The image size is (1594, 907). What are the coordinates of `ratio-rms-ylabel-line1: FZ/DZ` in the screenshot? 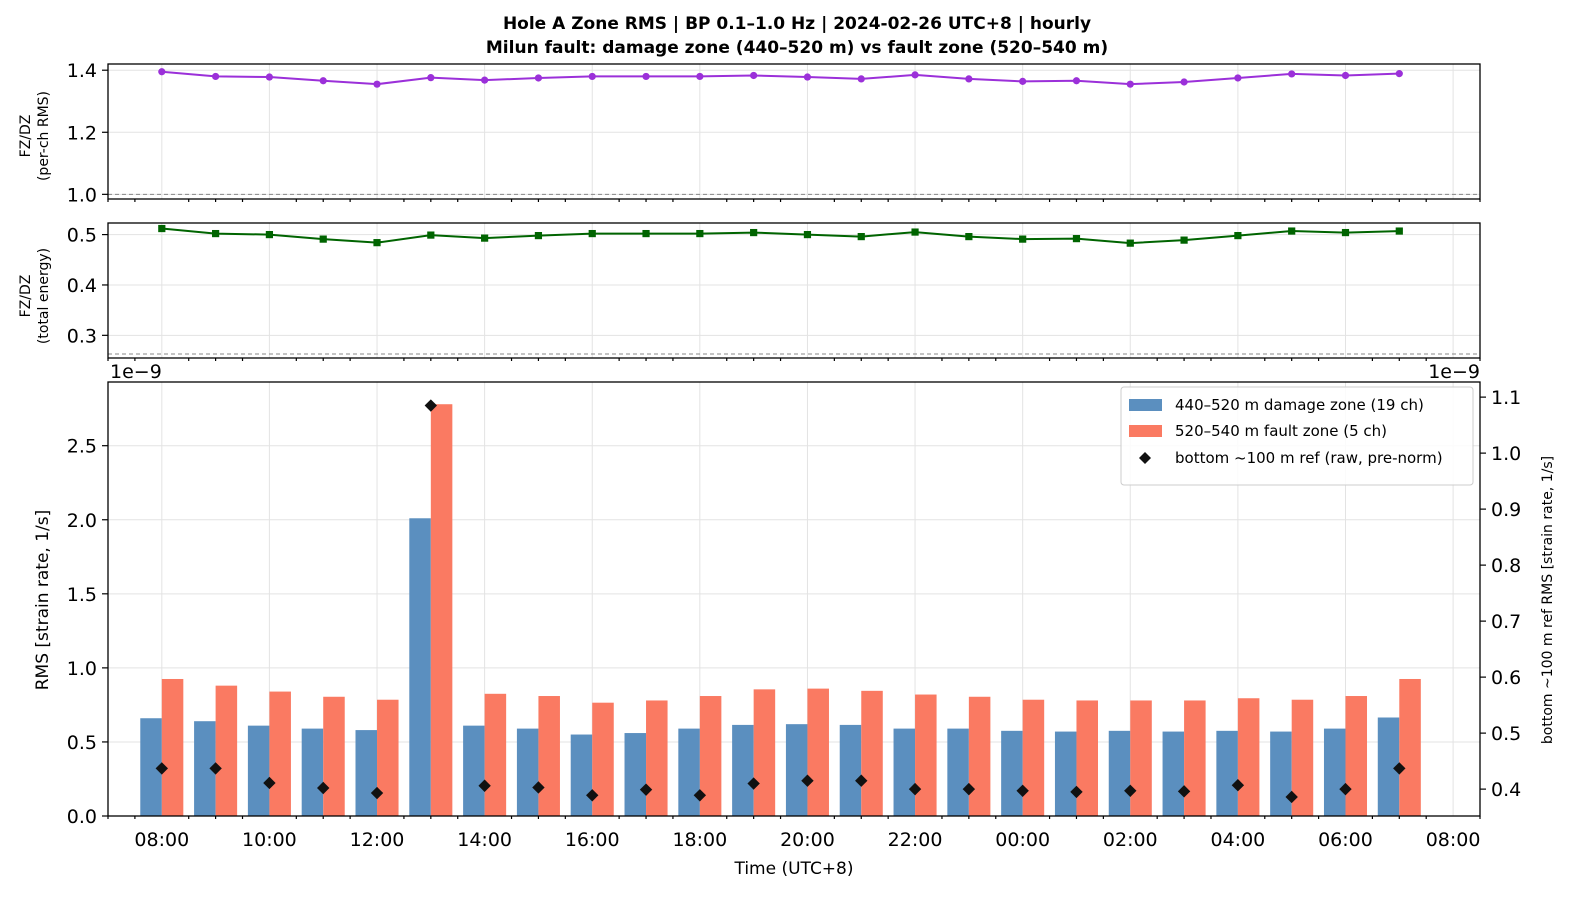 It's located at (26, 136).